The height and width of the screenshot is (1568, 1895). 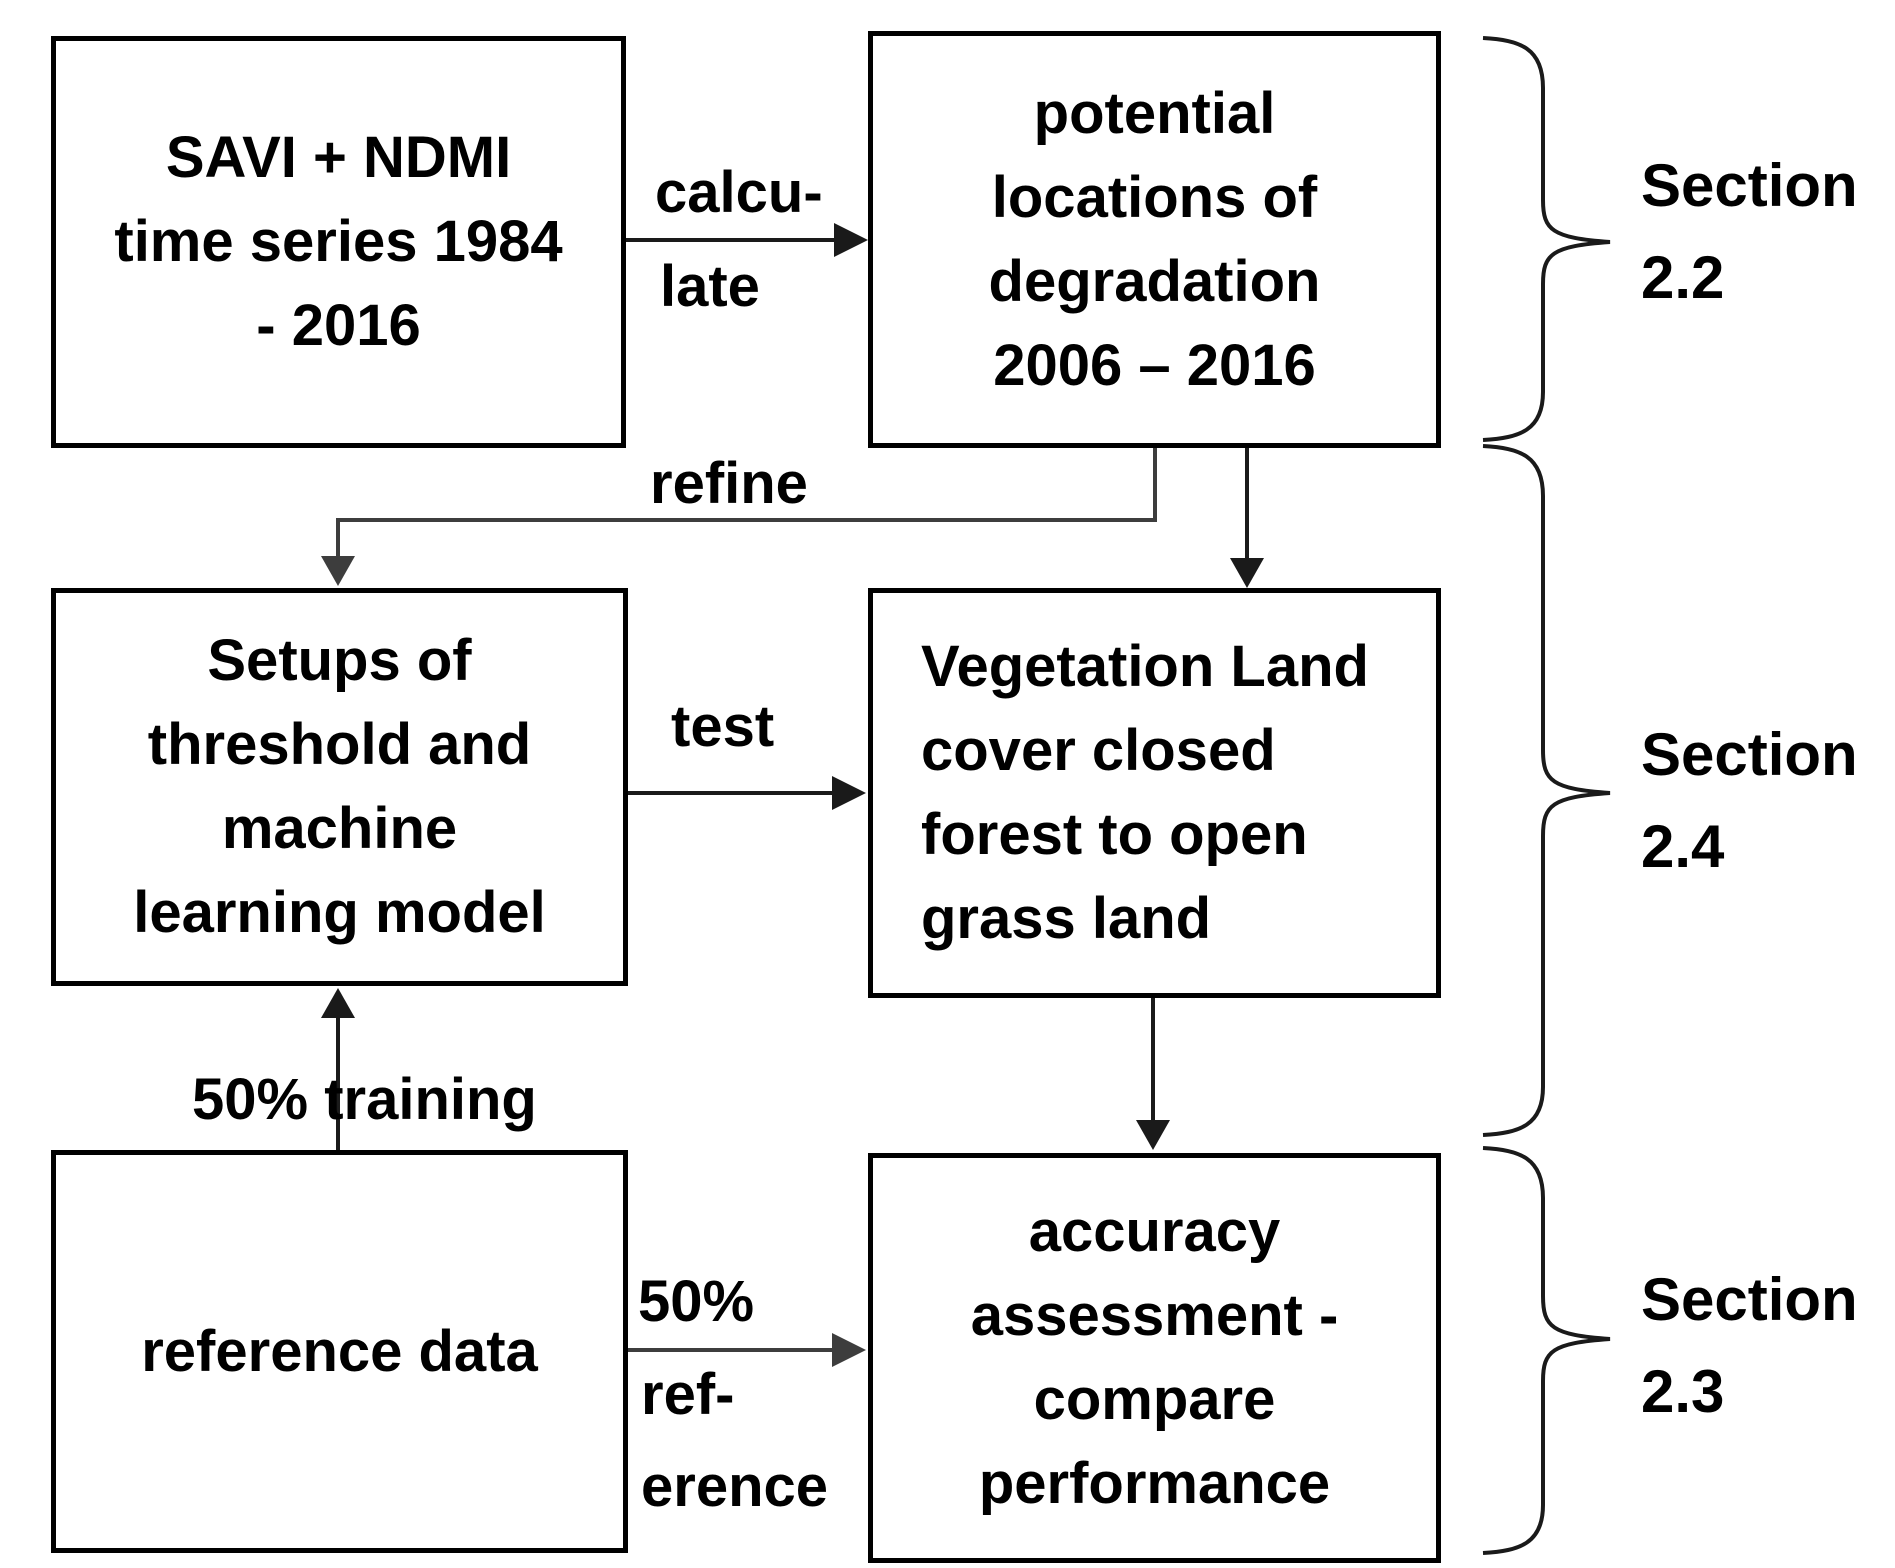 What do you see at coordinates (1154, 197) in the screenshot?
I see `box-text-line: locations of` at bounding box center [1154, 197].